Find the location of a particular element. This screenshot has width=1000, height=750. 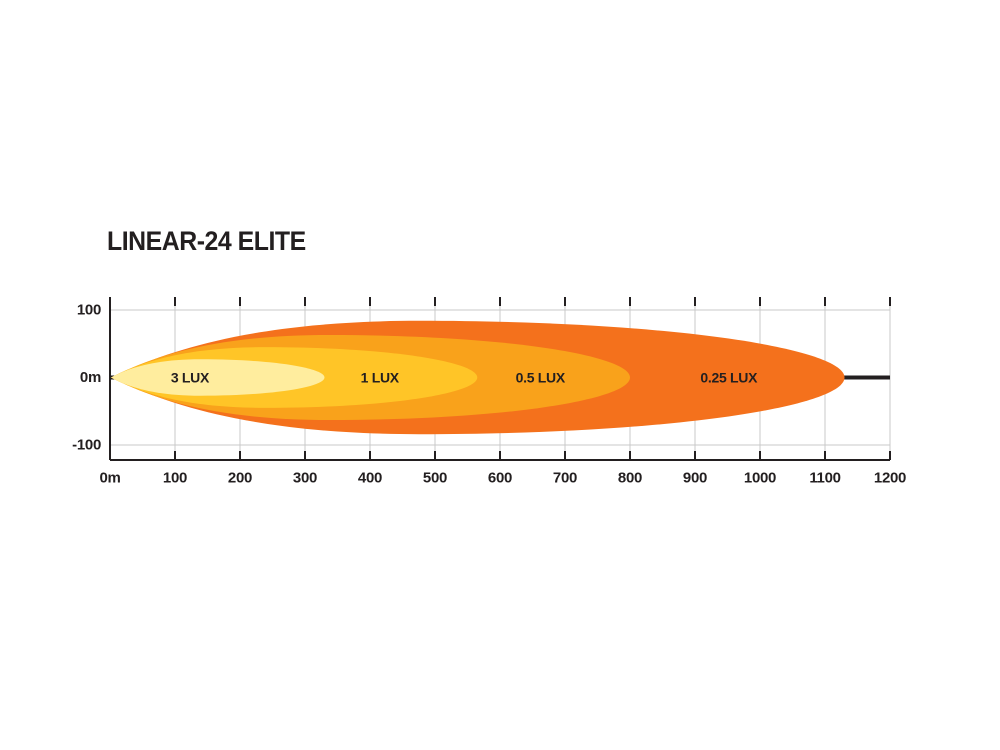

zone-label: 1 LUX is located at coordinates (380, 378).